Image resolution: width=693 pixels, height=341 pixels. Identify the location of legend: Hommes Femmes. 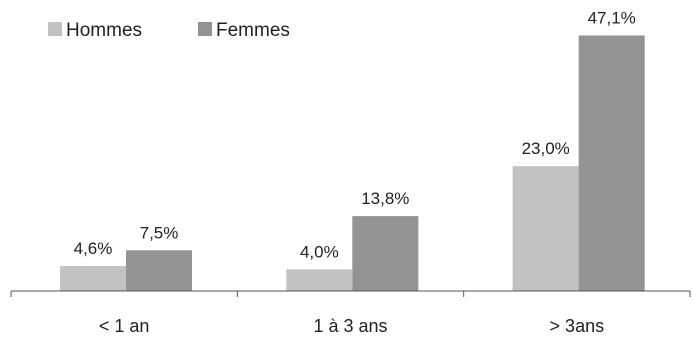
(169, 30).